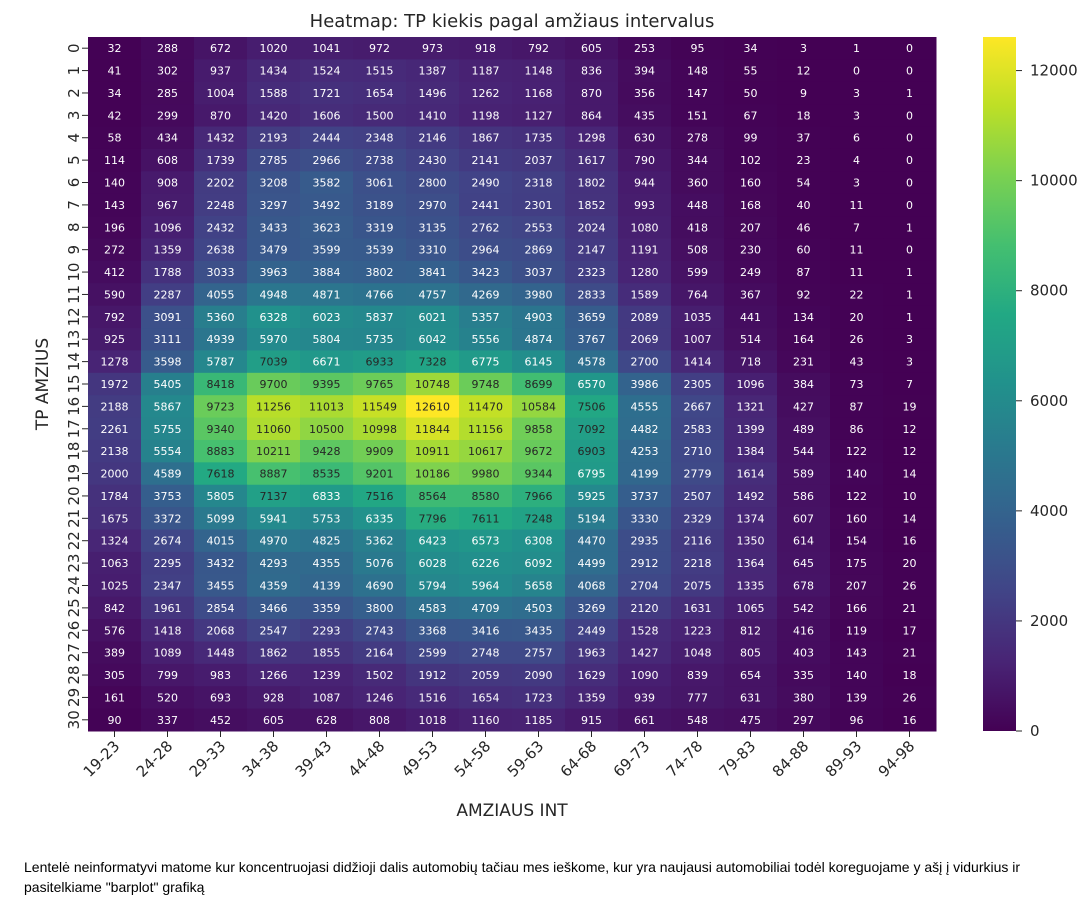 The height and width of the screenshot is (905, 1087). I want to click on cell-value-label: 842, so click(114, 608).